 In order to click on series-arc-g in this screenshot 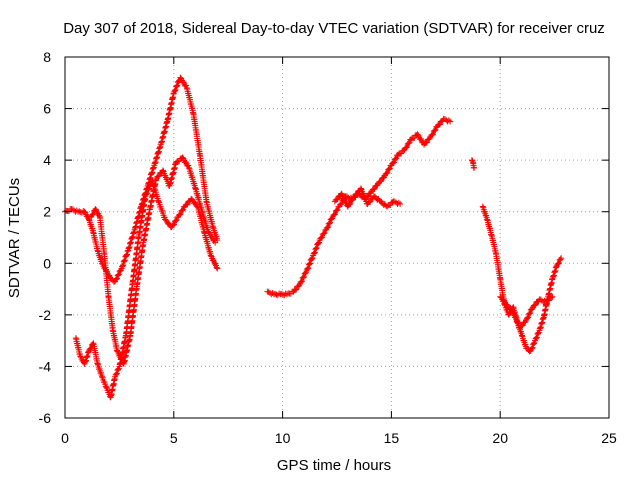, I will do `click(522, 279)`.